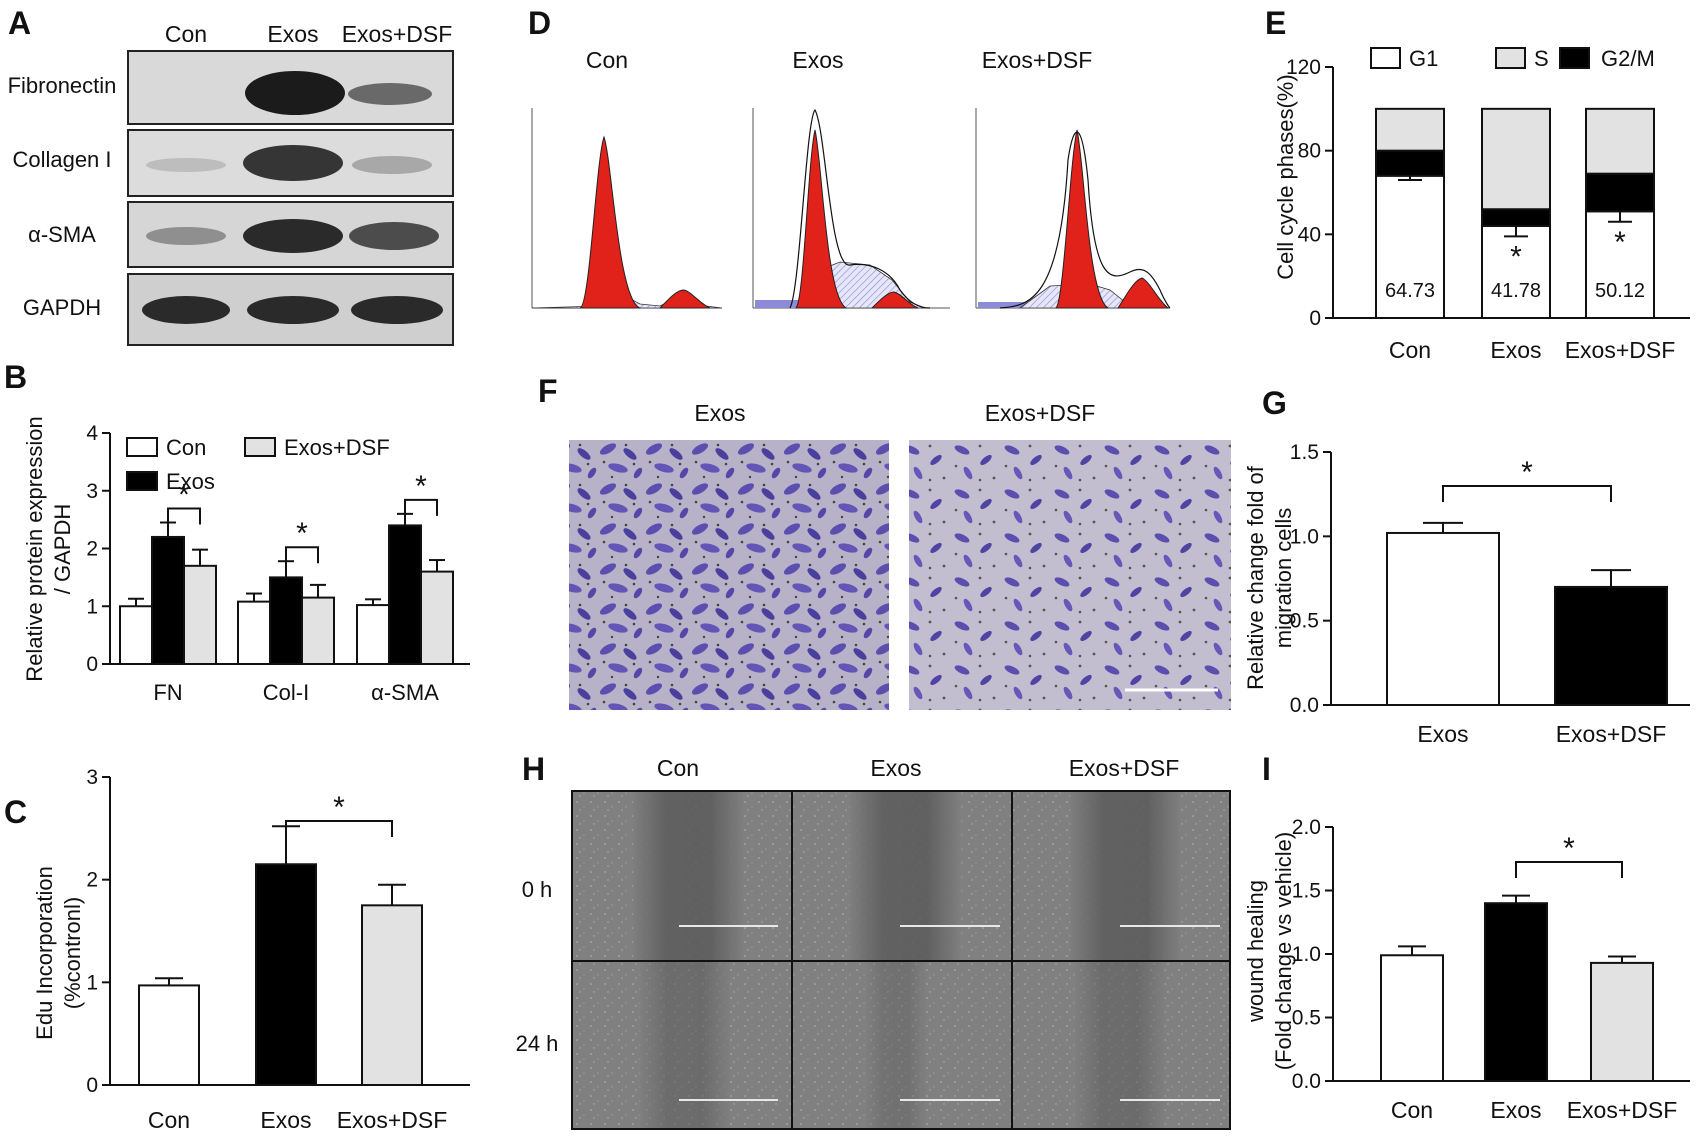 The height and width of the screenshot is (1138, 1698). Describe the element at coordinates (729, 575) in the screenshot. I see `transwell-image-exos` at that location.